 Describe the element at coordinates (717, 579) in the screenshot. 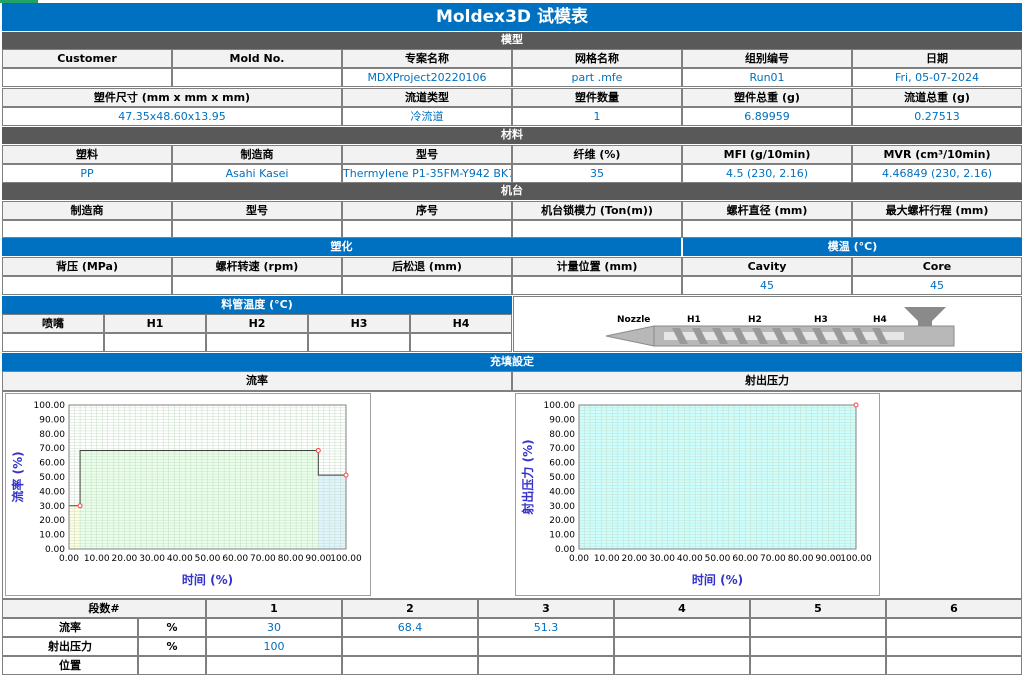

I see `x-axis-label: 时间 (%)` at that location.